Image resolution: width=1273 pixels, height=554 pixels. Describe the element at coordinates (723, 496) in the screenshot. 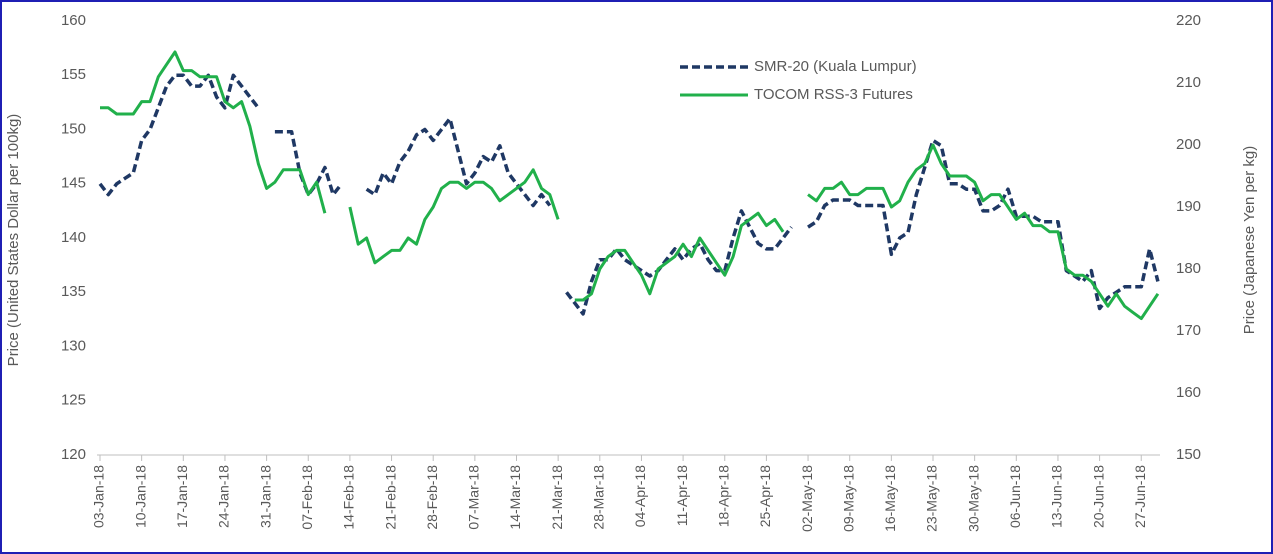

I see `x-tick-label: 18-Apr-18` at that location.